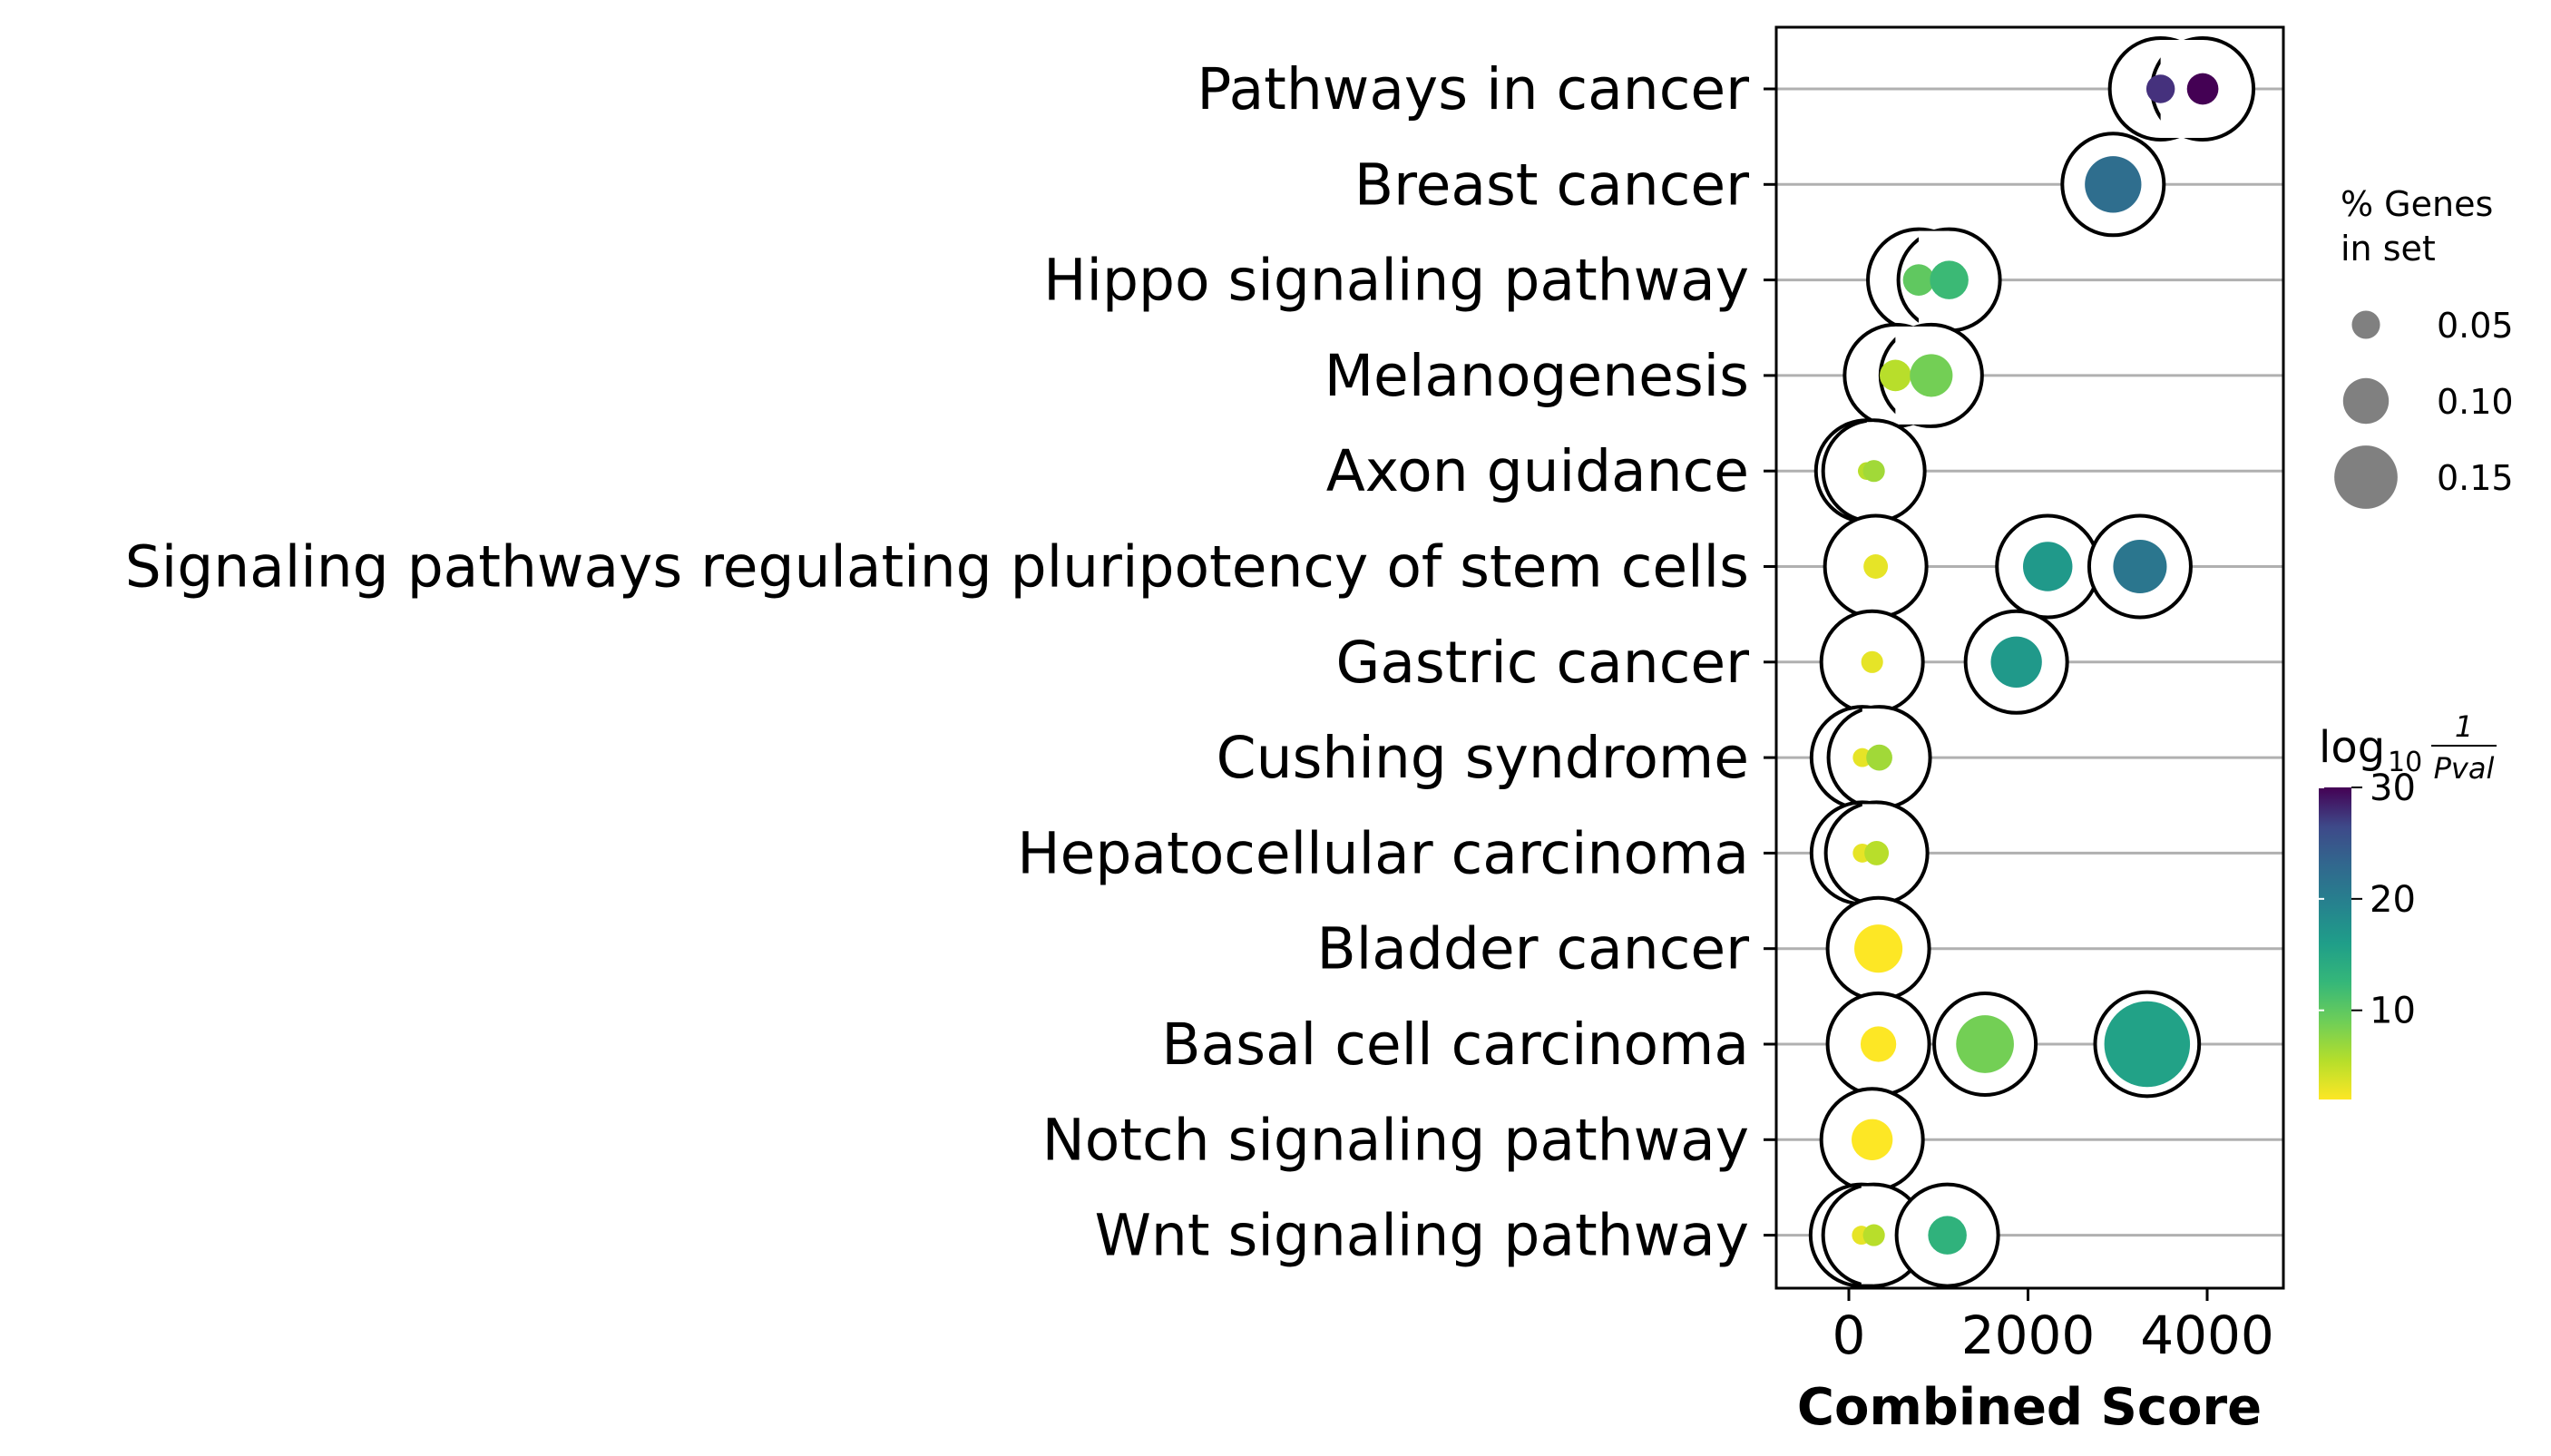  I want to click on category-label: Gastric cancer, so click(1543, 663).